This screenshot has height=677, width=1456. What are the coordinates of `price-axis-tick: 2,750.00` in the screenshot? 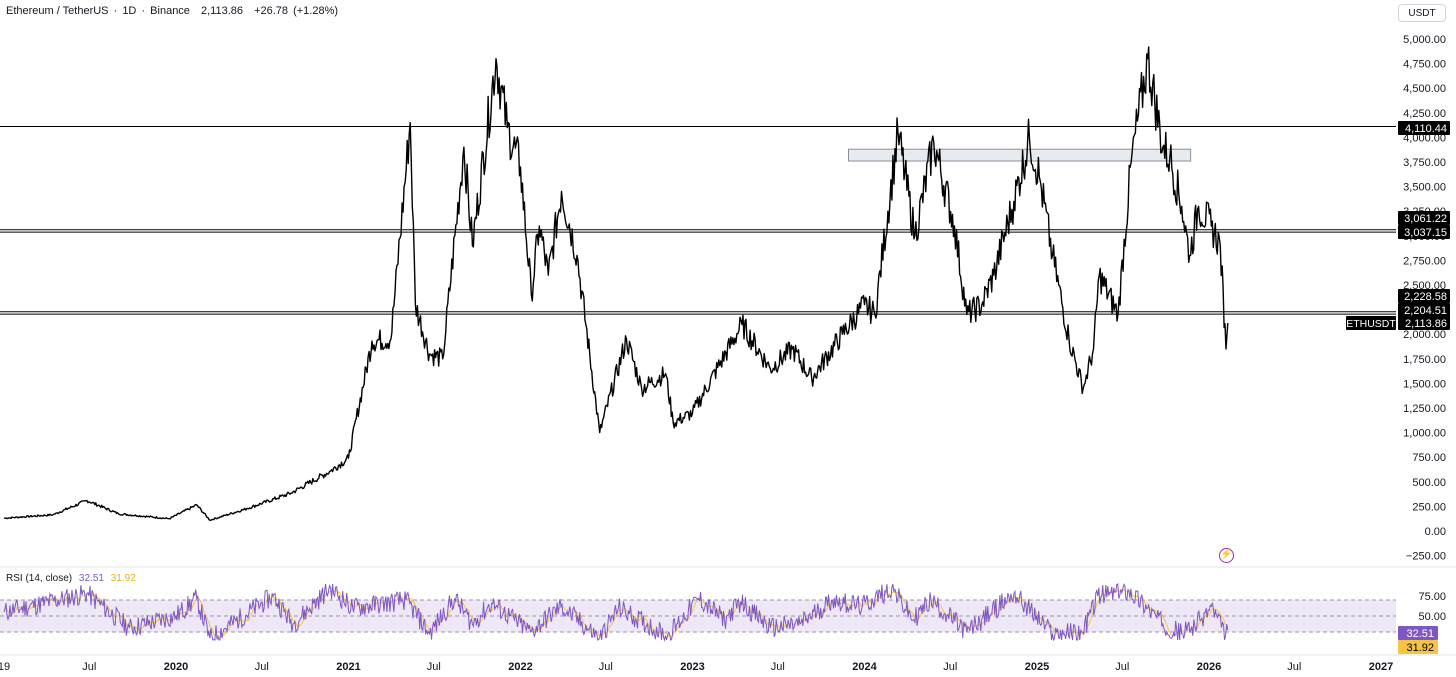 It's located at (1424, 261).